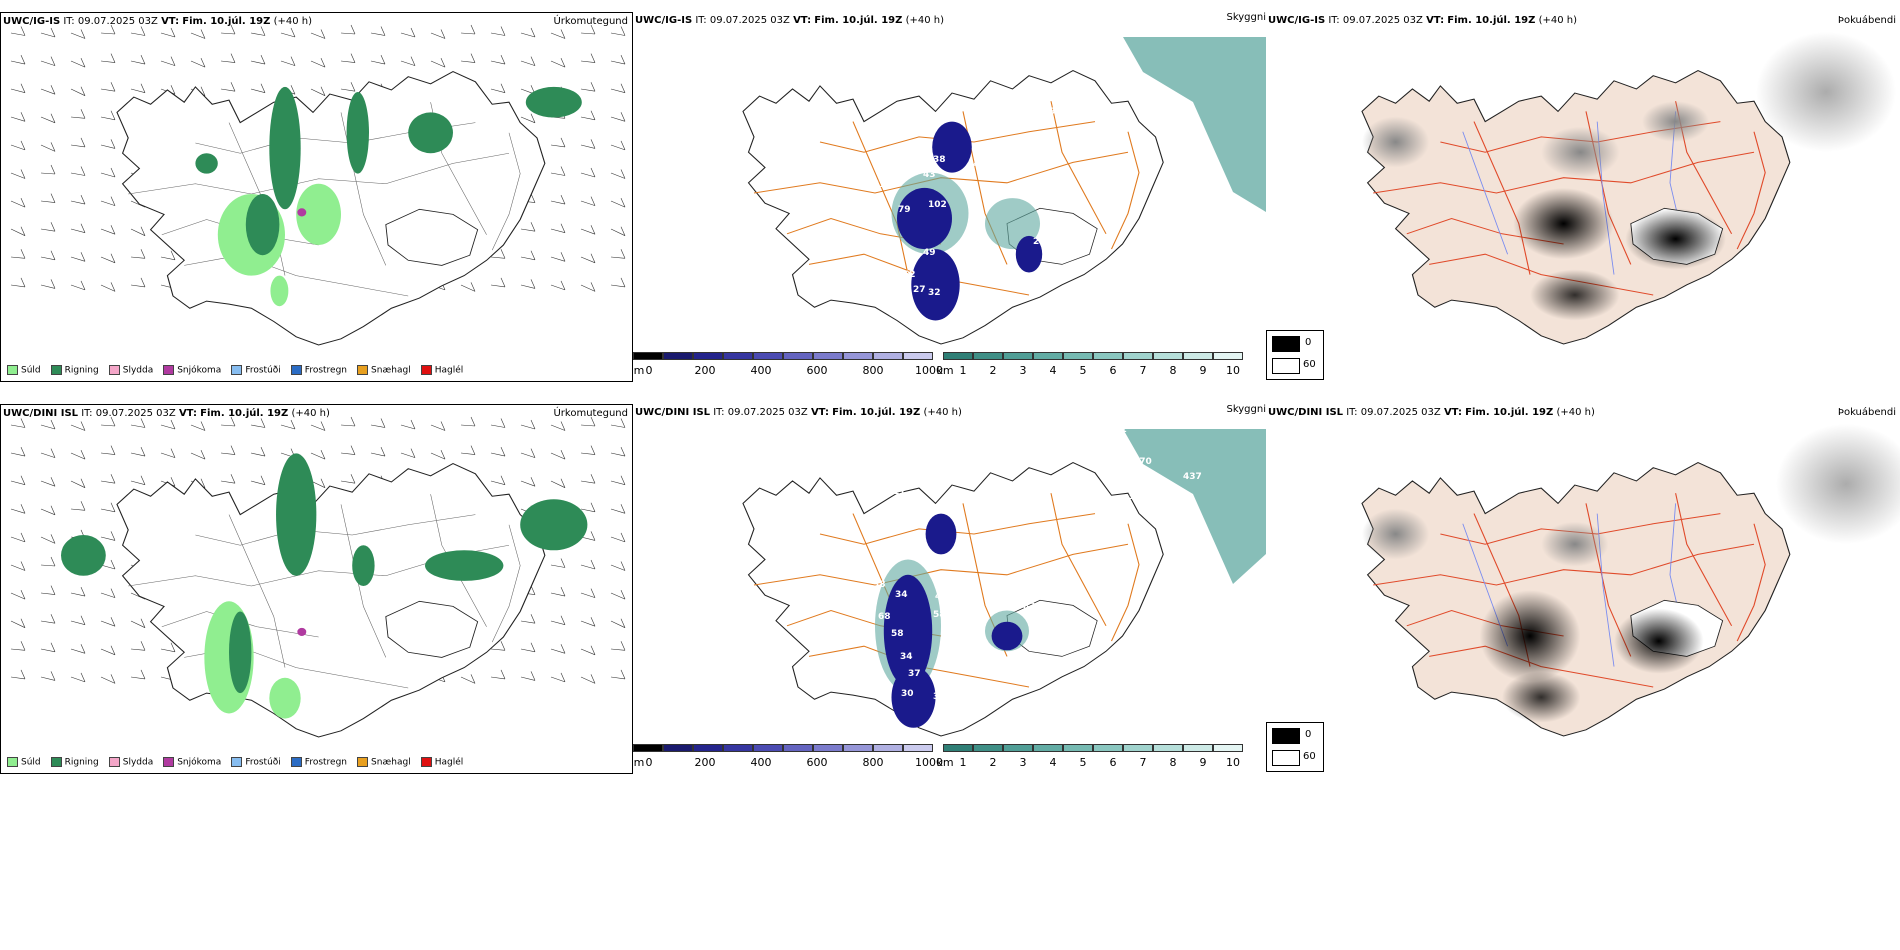  I want to click on ceiling-unit: m, so click(639, 370).